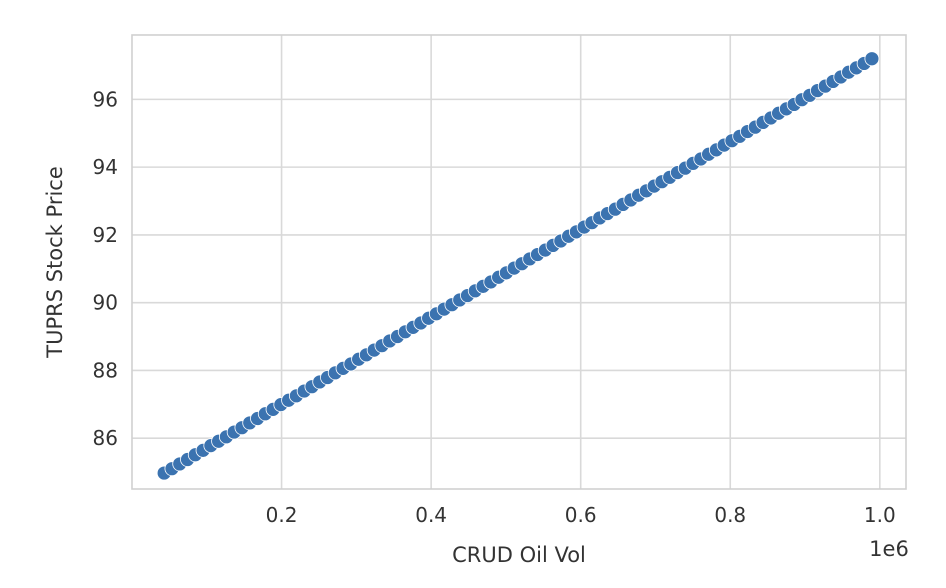  What do you see at coordinates (730, 515) in the screenshot?
I see `x-tick-label: 0.8` at bounding box center [730, 515].